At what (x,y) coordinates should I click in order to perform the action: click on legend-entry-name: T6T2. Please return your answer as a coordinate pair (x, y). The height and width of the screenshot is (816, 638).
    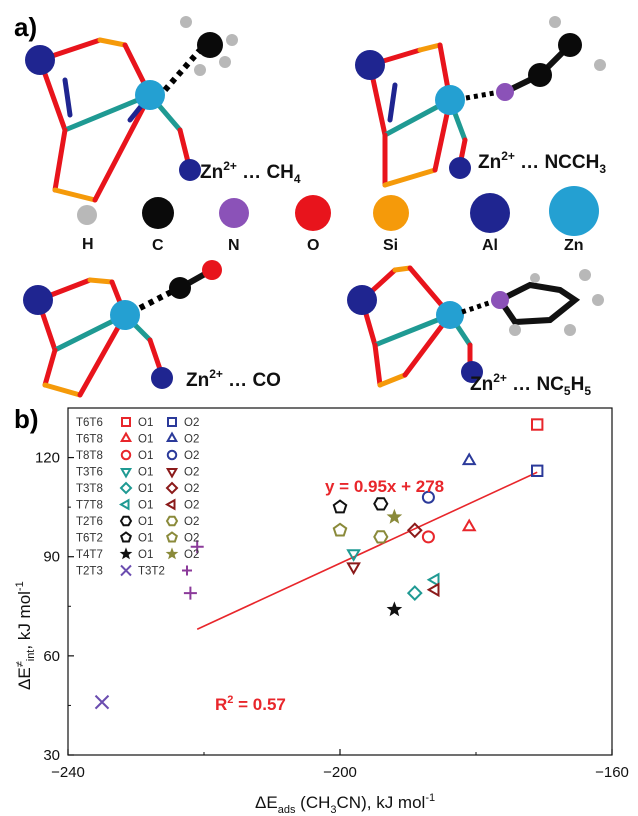
    Looking at the image, I should click on (89, 539).